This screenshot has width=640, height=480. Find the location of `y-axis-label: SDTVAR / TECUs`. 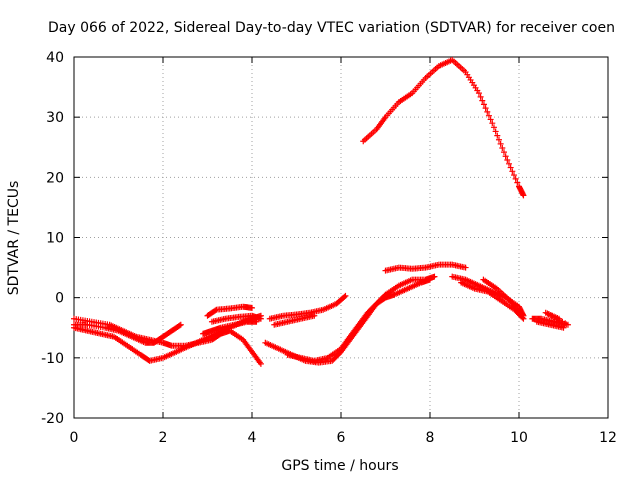

y-axis-label: SDTVAR / TECUs is located at coordinates (14, 238).